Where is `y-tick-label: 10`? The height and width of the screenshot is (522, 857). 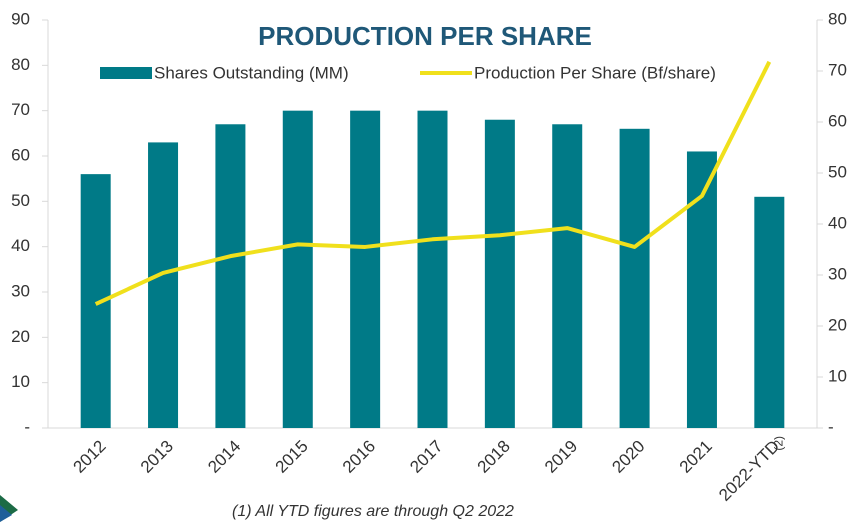 y-tick-label: 10 is located at coordinates (20, 381).